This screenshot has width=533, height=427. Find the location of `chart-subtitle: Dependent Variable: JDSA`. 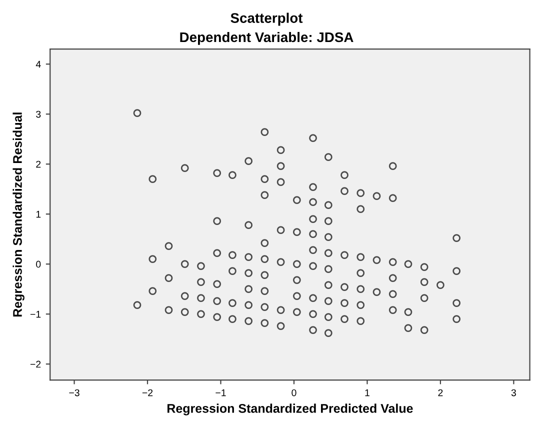

chart-subtitle: Dependent Variable: JDSA is located at coordinates (267, 38).